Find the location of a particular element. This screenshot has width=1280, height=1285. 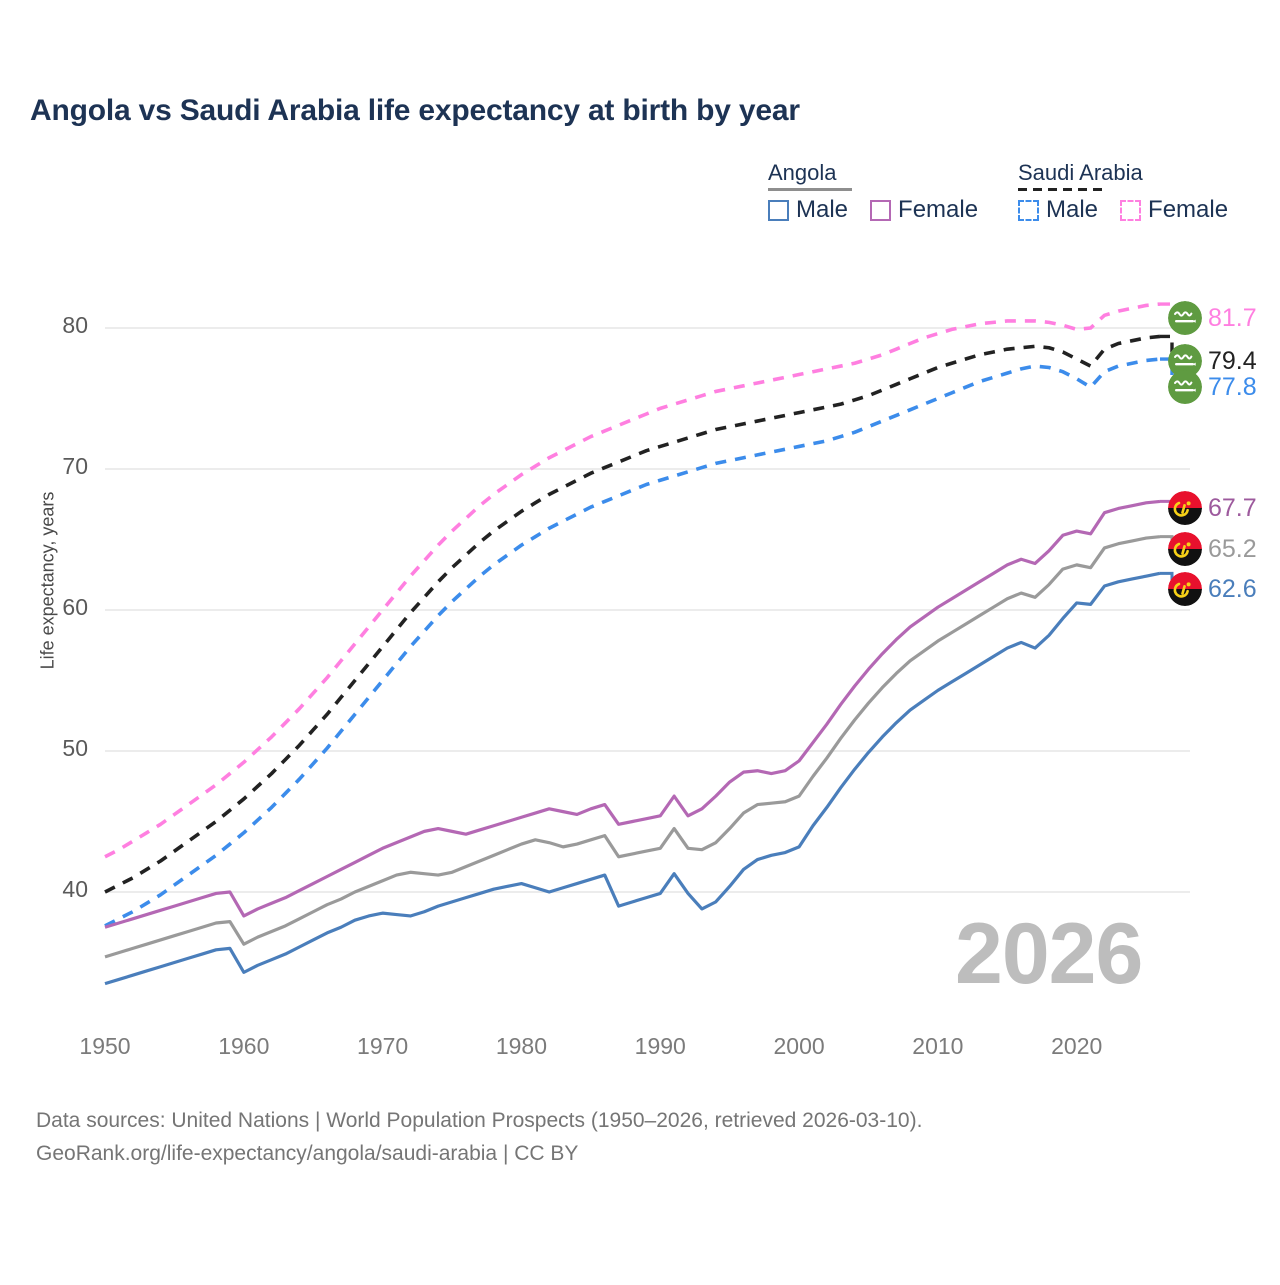

year-watermark: 2026 is located at coordinates (1049, 954).